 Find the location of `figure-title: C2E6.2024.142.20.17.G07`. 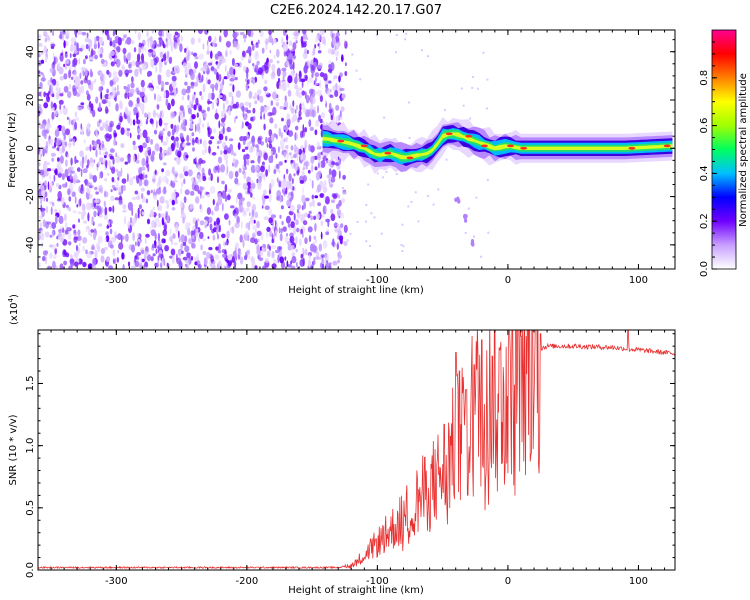

figure-title: C2E6.2024.142.20.17.G07 is located at coordinates (356, 10).